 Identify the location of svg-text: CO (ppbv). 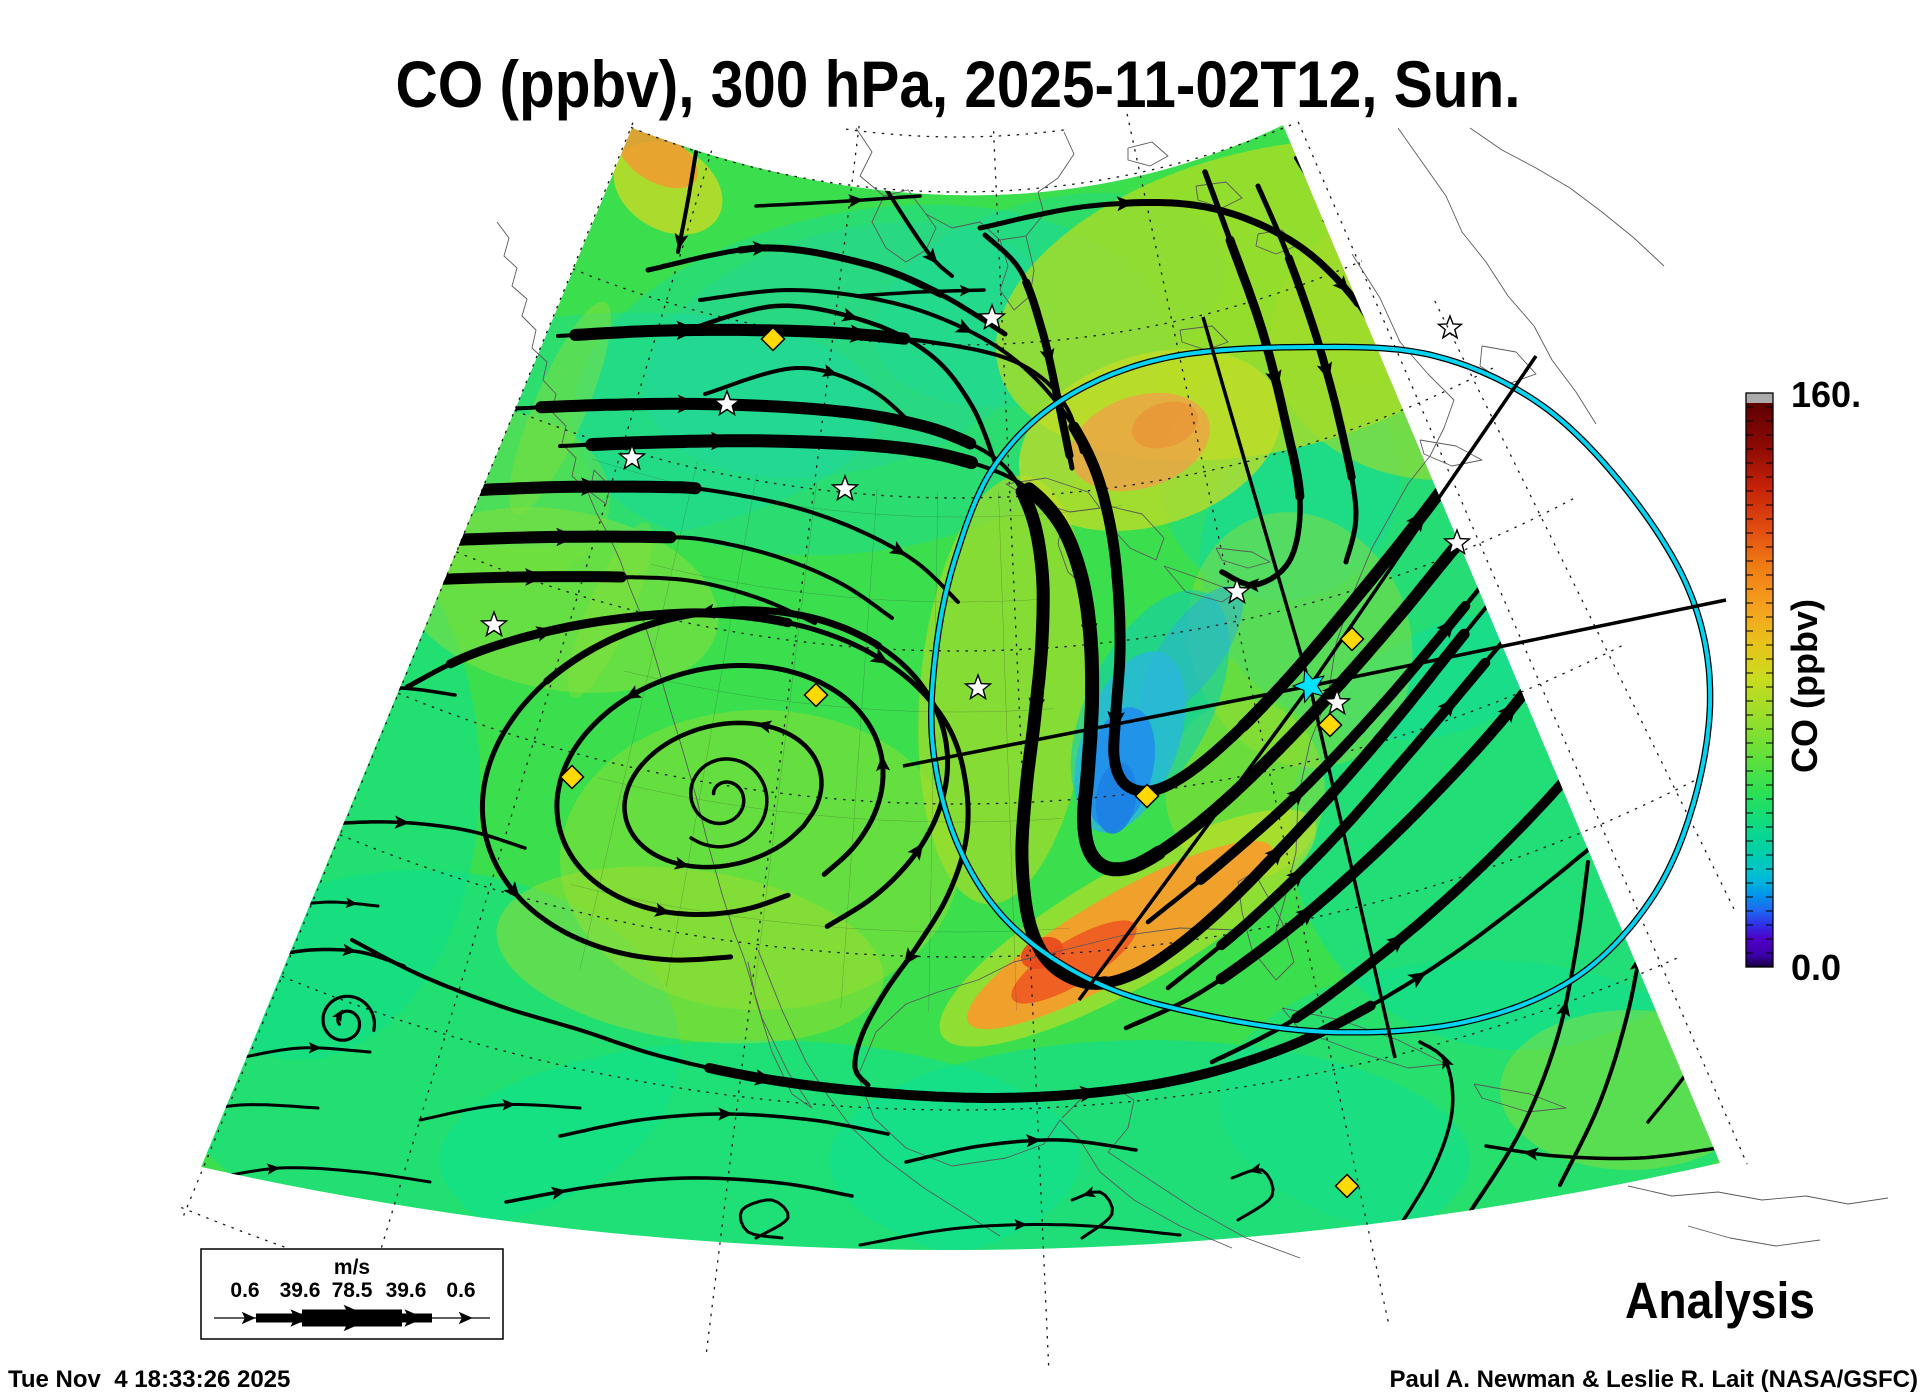
(1804, 686).